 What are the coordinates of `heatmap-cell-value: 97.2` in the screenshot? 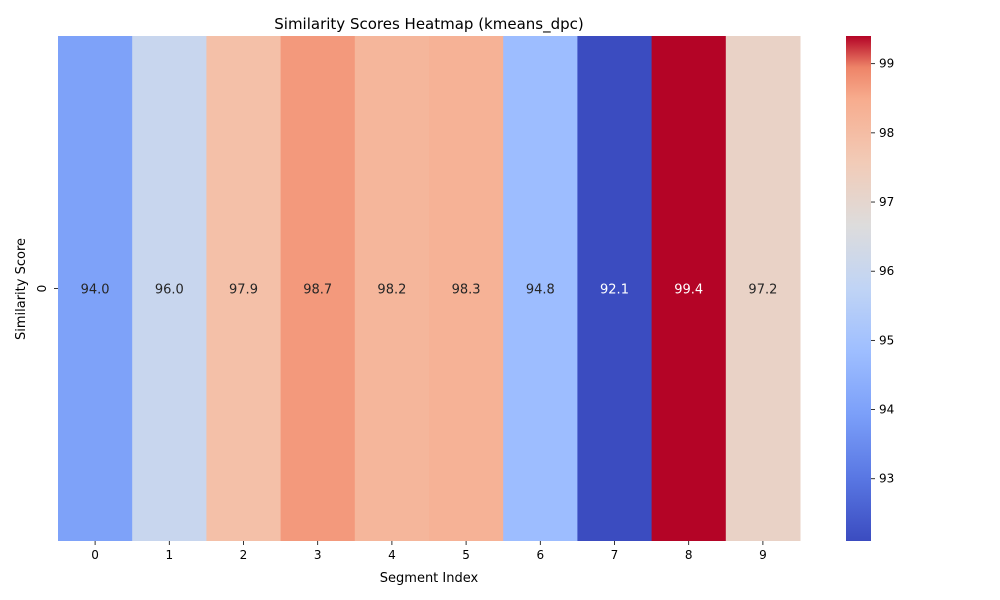 It's located at (762, 290).